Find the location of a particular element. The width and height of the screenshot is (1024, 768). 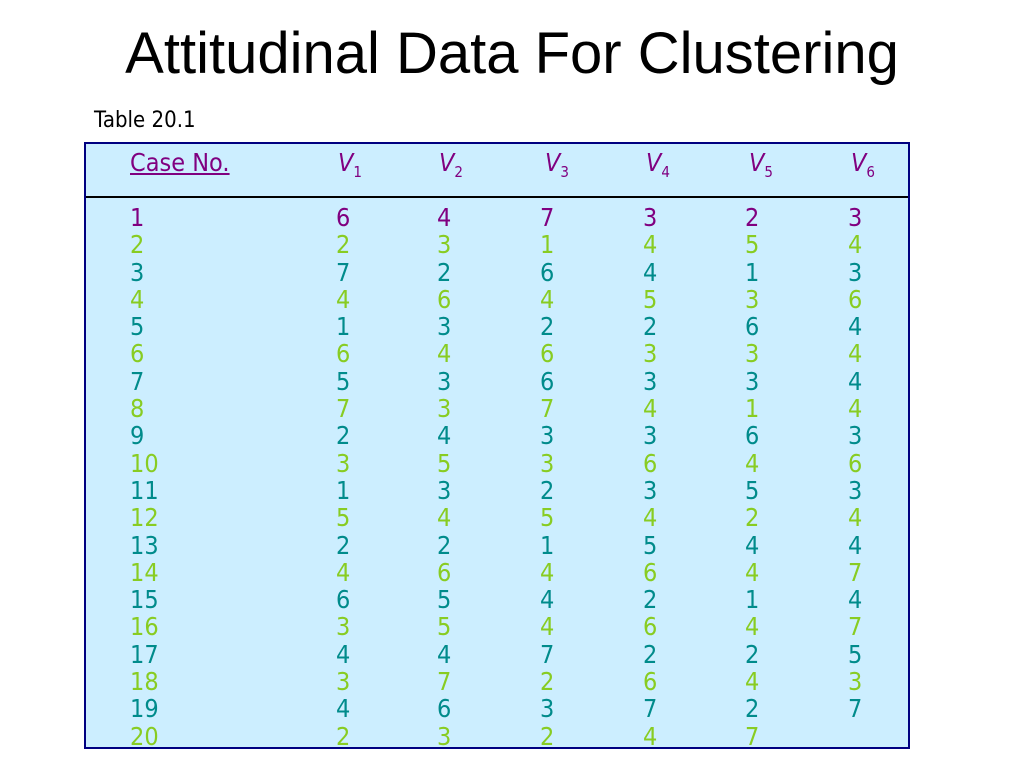

case-number-cell: 20 is located at coordinates (144, 736).